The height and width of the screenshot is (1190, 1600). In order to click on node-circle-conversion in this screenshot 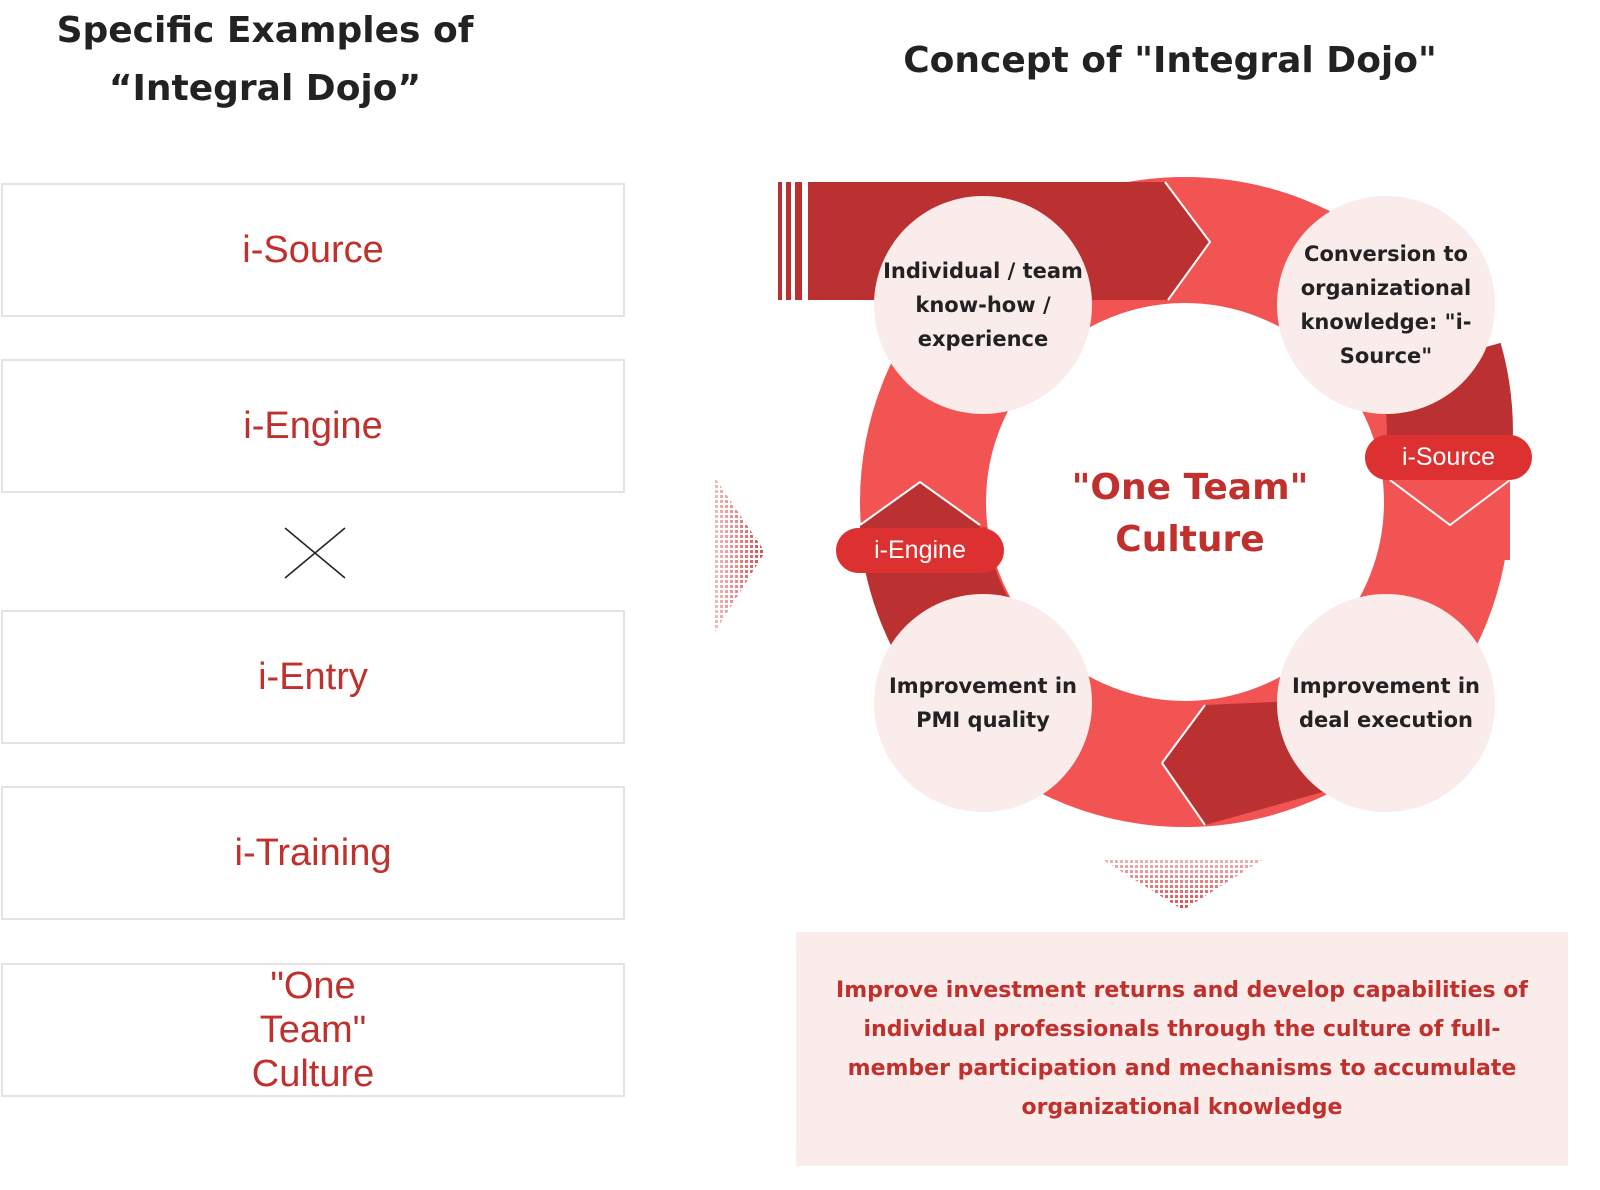, I will do `click(1386, 305)`.